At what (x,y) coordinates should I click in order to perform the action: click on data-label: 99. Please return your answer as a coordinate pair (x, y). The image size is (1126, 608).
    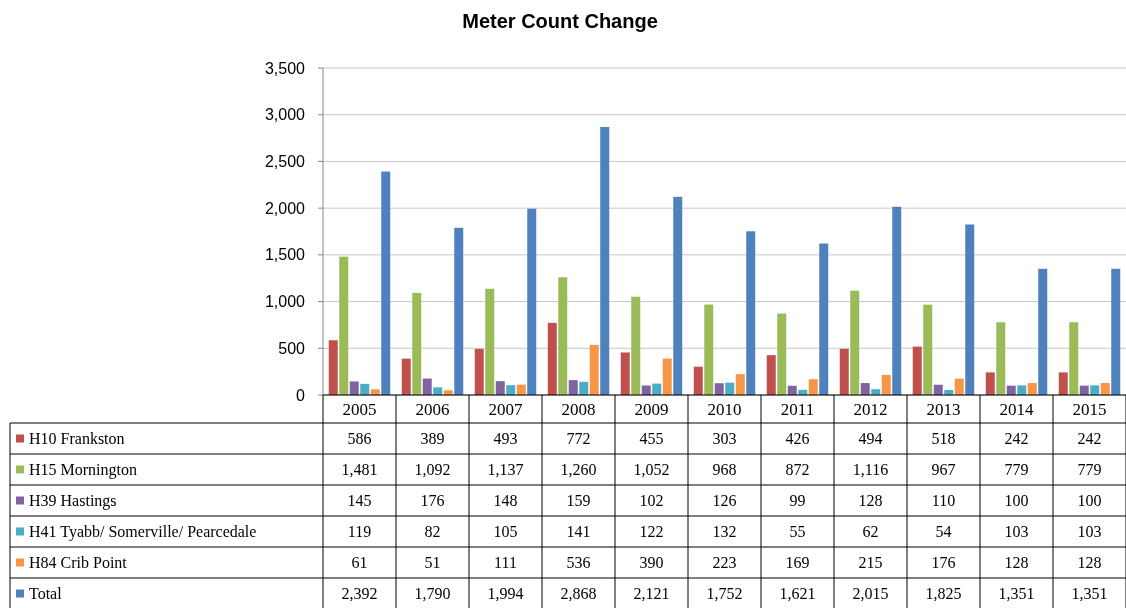
    Looking at the image, I should click on (797, 501).